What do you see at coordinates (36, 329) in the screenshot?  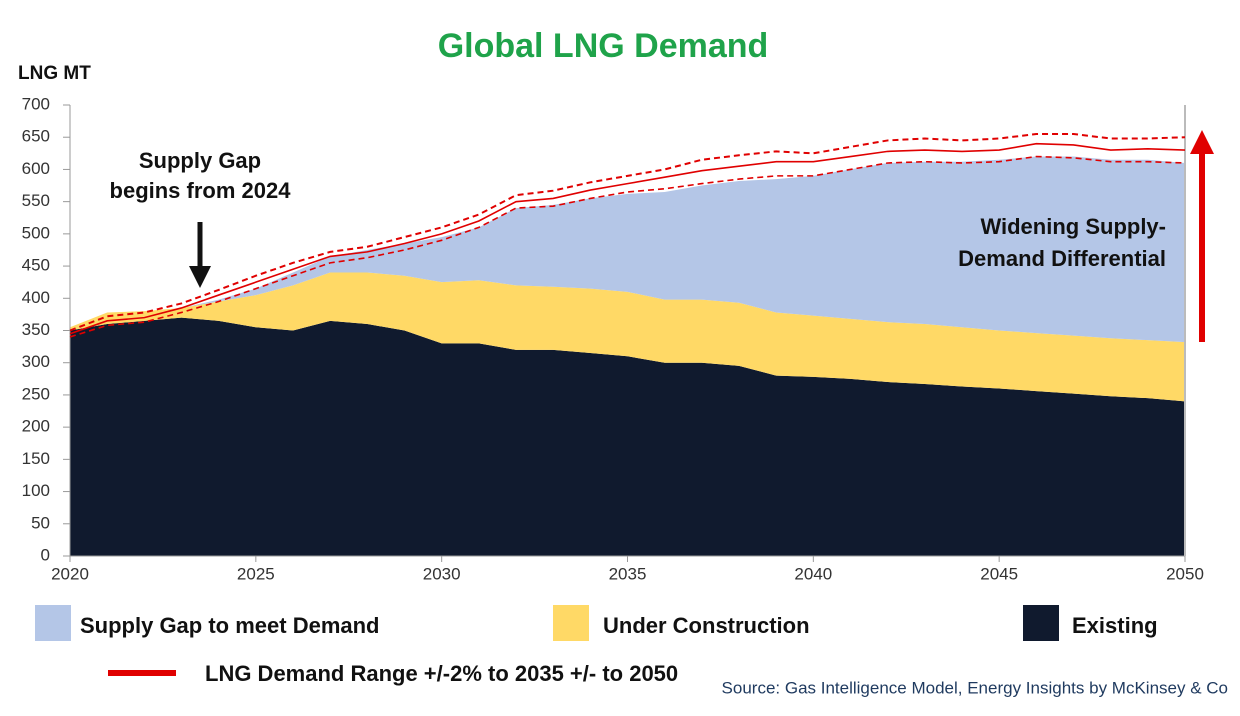 I see `y-tick-label: 350` at bounding box center [36, 329].